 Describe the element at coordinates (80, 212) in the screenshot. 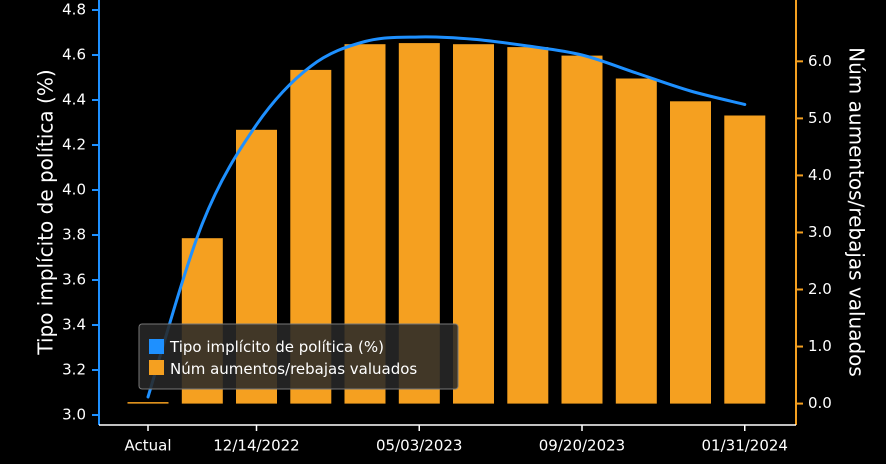

I see `left-axis-ticks: 3.0 3.2 3.4 3.6 3.8 4.0 4.2 4.4 4.6 4.8` at that location.